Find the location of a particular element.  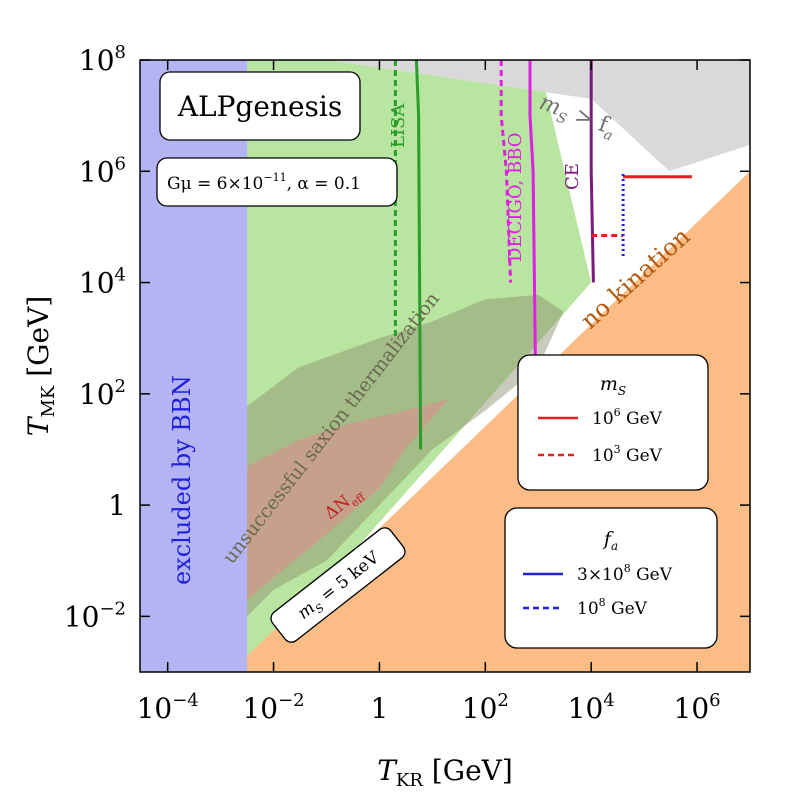

svg-text: fa is located at coordinates (610, 540).